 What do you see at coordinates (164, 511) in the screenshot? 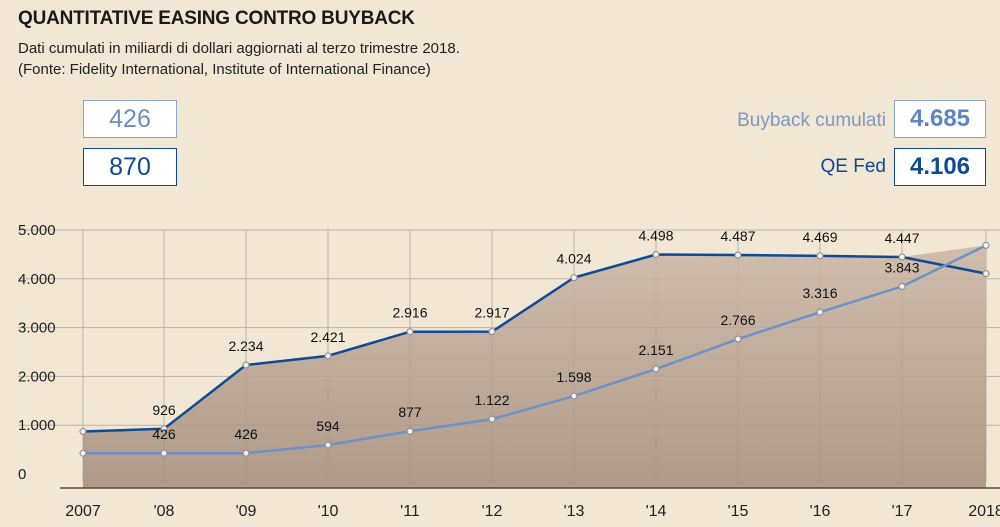
I see `x-tick-label: '08` at bounding box center [164, 511].